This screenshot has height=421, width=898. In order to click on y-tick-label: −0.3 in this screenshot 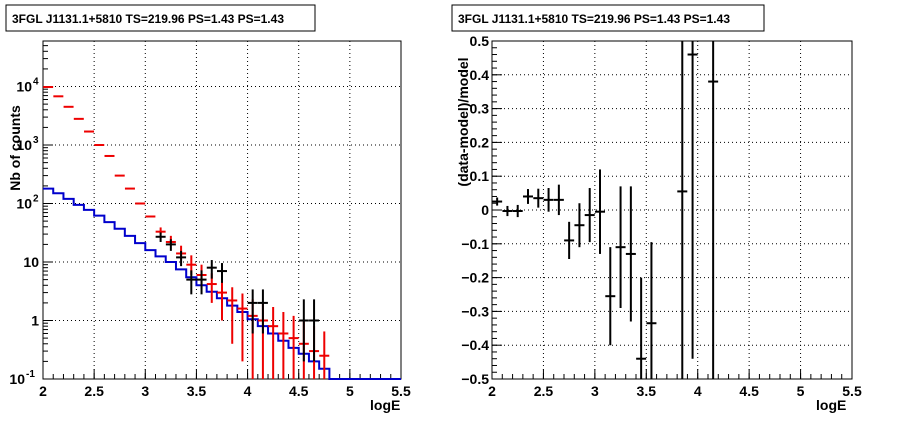, I will do `click(475, 311)`.